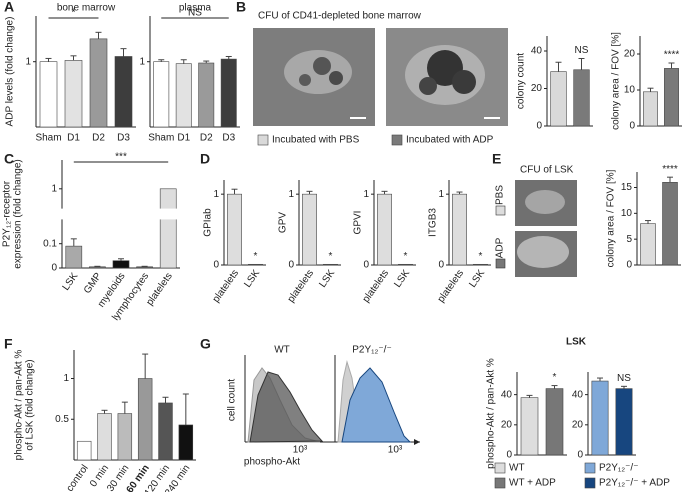  What do you see at coordinates (283, 222) in the screenshot?
I see `y-axis-label: GPV` at bounding box center [283, 222].